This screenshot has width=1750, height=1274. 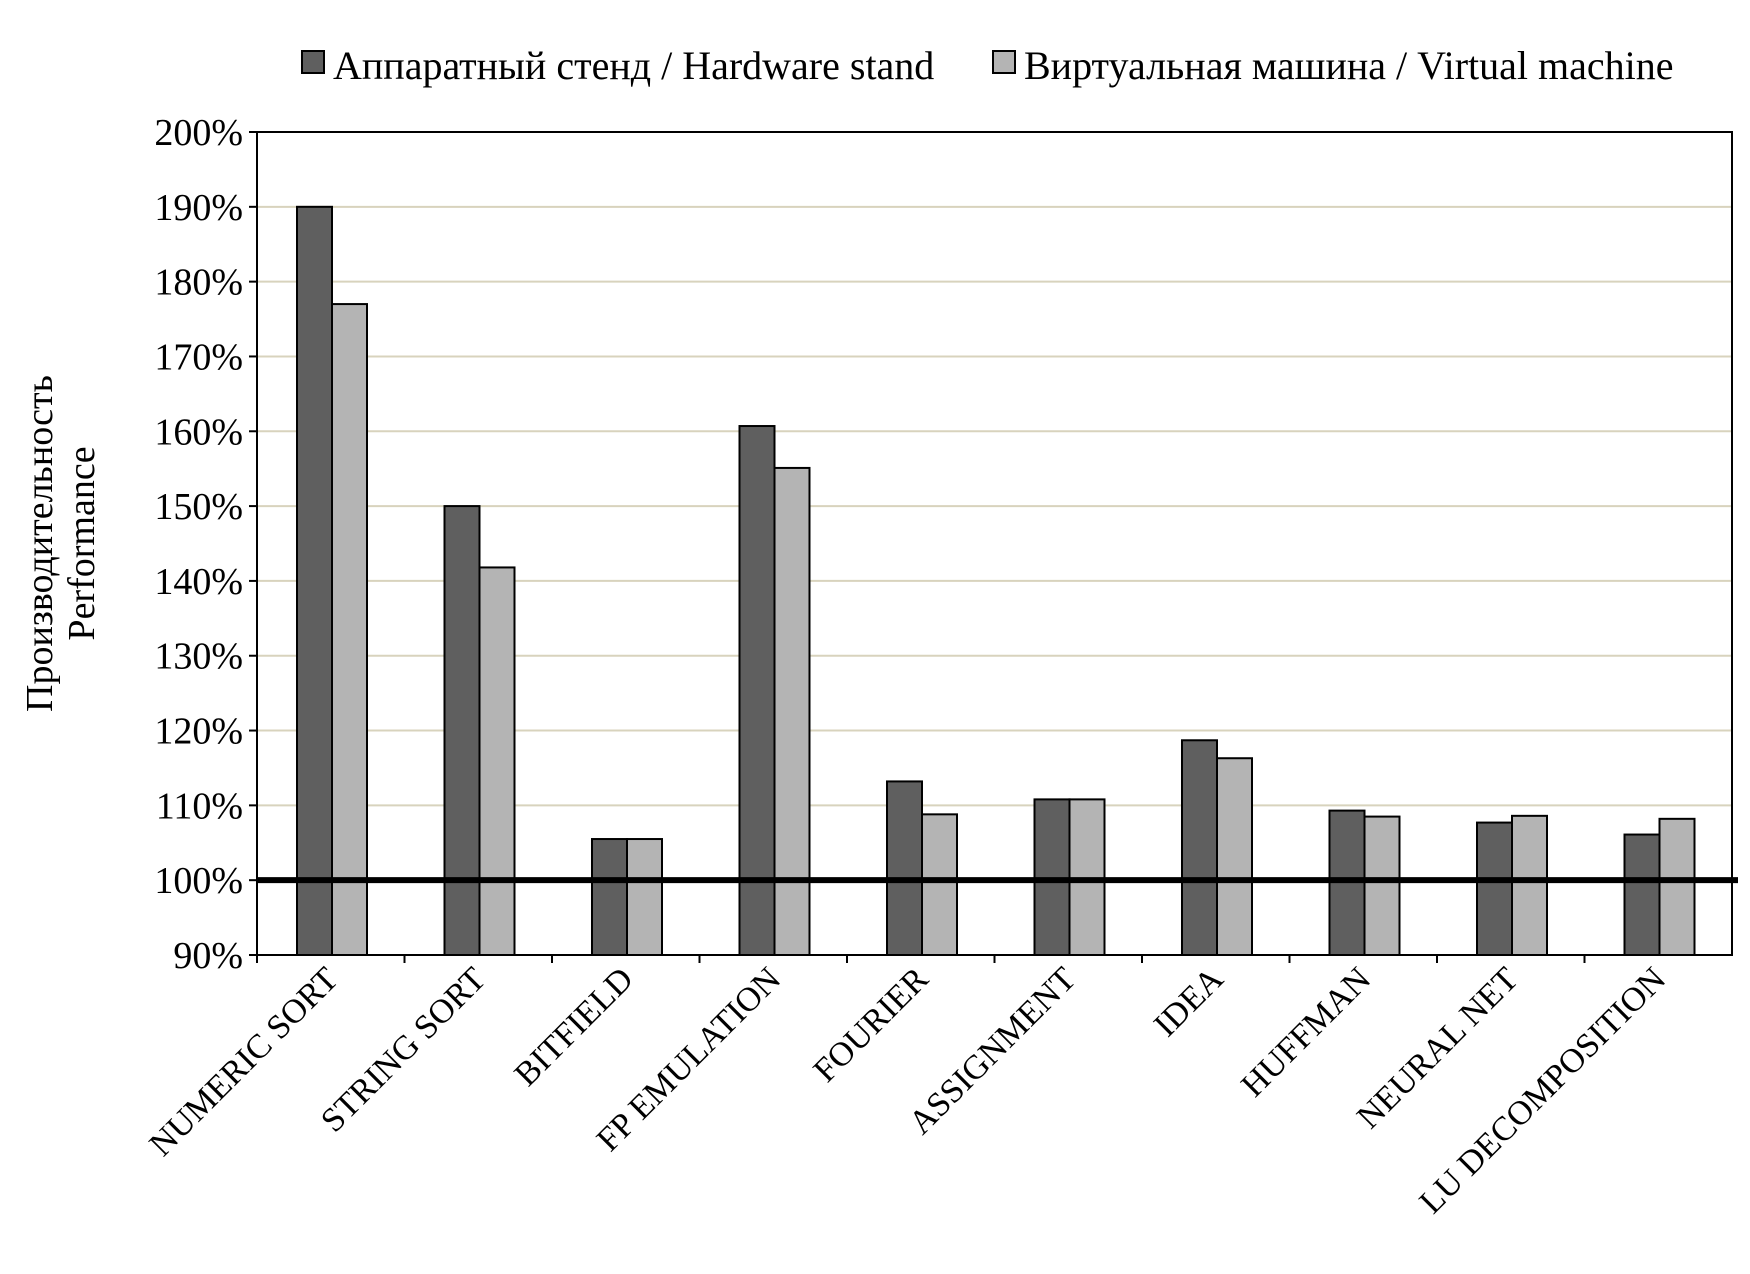 I want to click on y-tick-label: 90%, so click(x=208, y=956).